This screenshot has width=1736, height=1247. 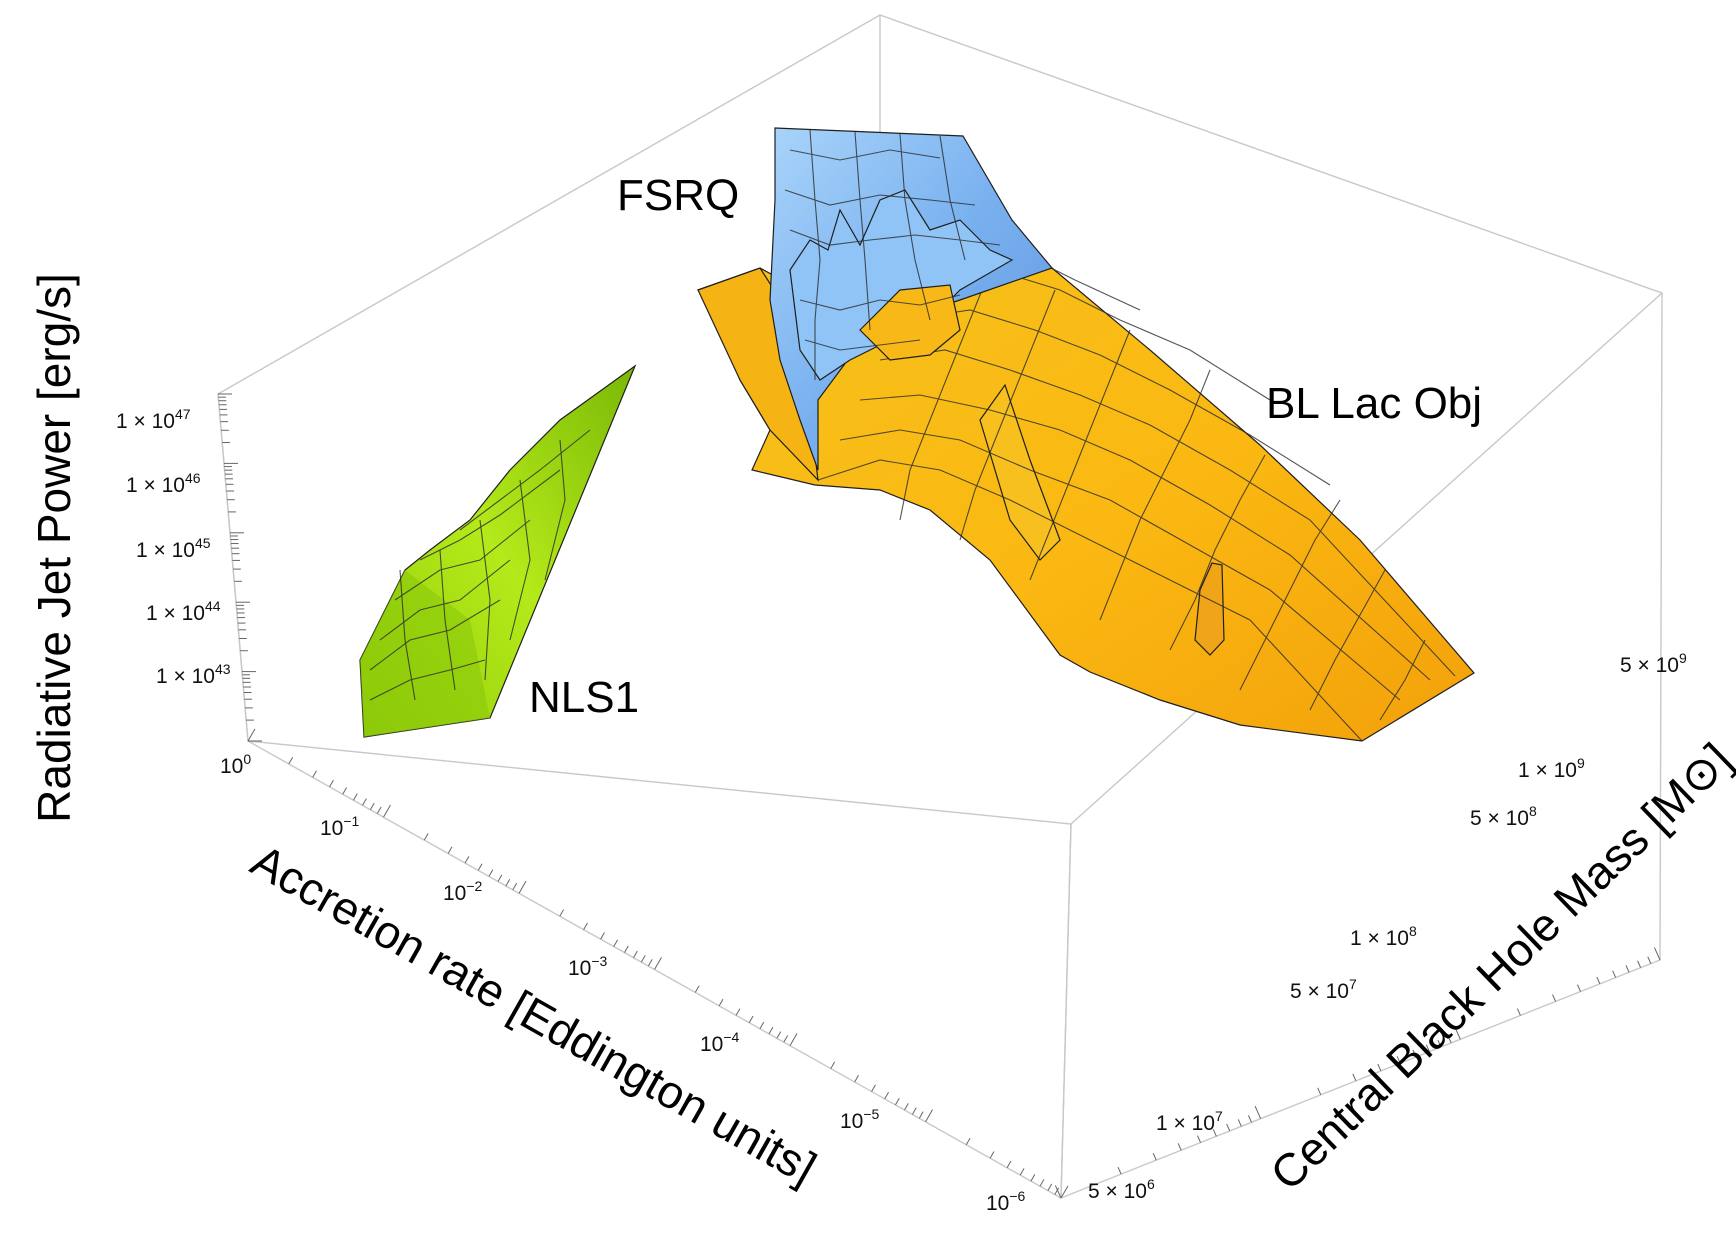 I want to click on y-tick-label: 1 × 10⁹, so click(x=1551, y=768).